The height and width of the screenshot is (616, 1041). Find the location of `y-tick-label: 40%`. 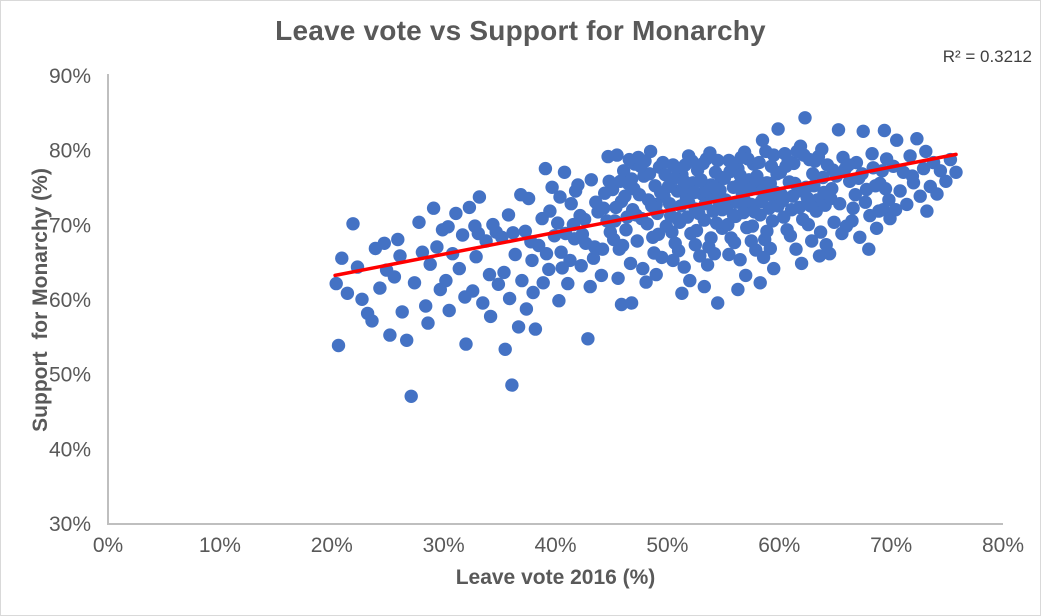

y-tick-label: 40% is located at coordinates (70, 449).